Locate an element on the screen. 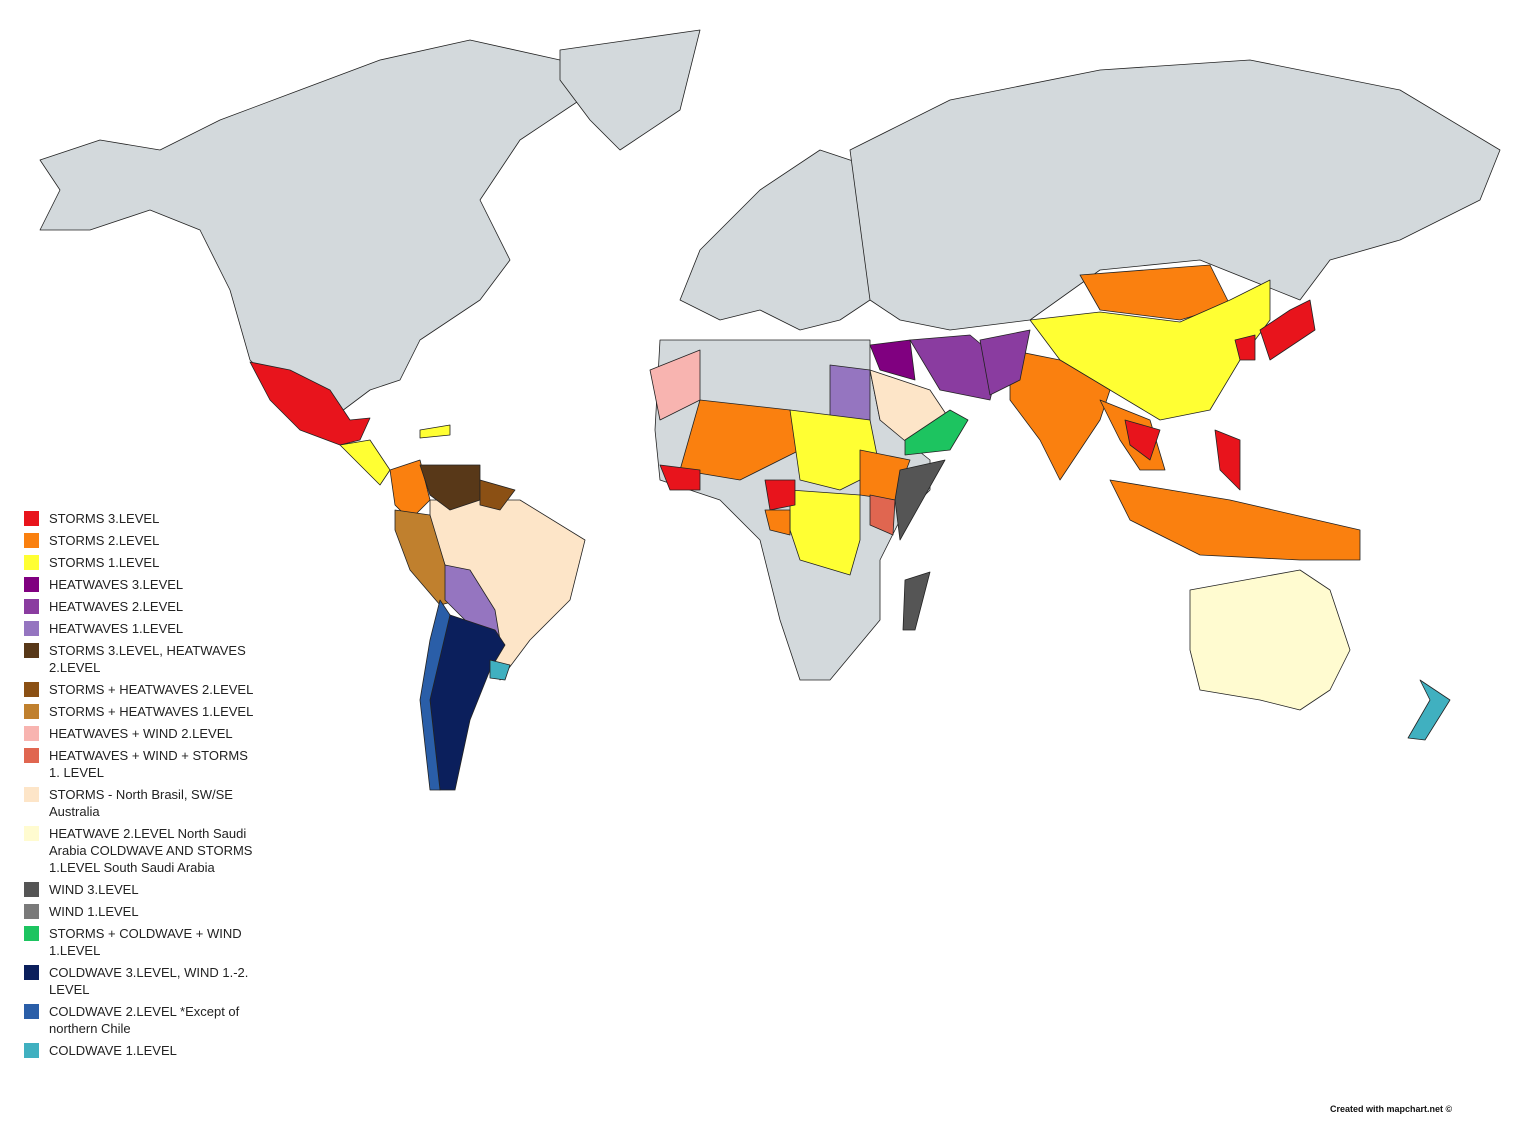 The height and width of the screenshot is (1134, 1536). legend-label: HEATWAVES 3.LEVEL is located at coordinates (116, 584).